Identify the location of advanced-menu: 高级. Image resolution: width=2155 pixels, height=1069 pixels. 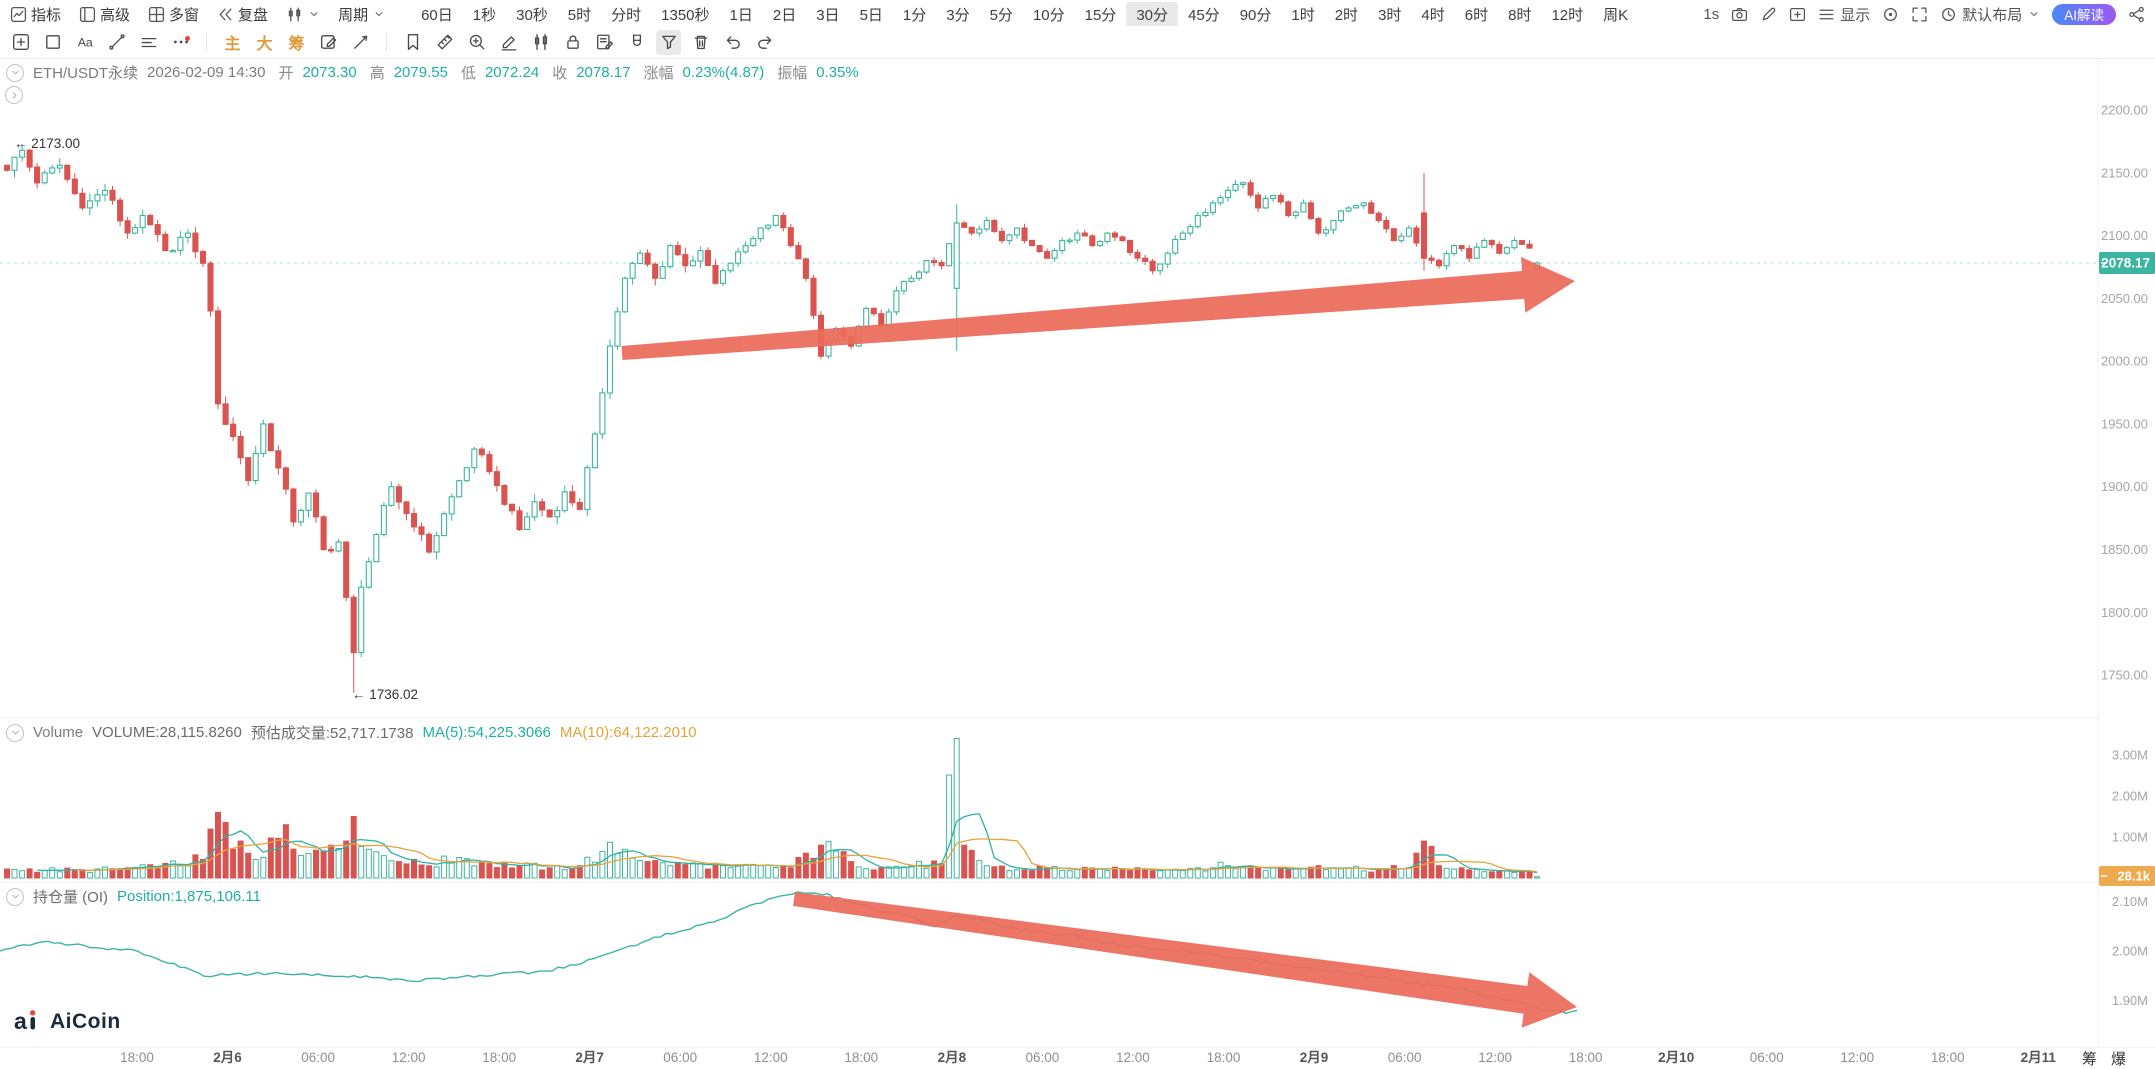
(104, 14).